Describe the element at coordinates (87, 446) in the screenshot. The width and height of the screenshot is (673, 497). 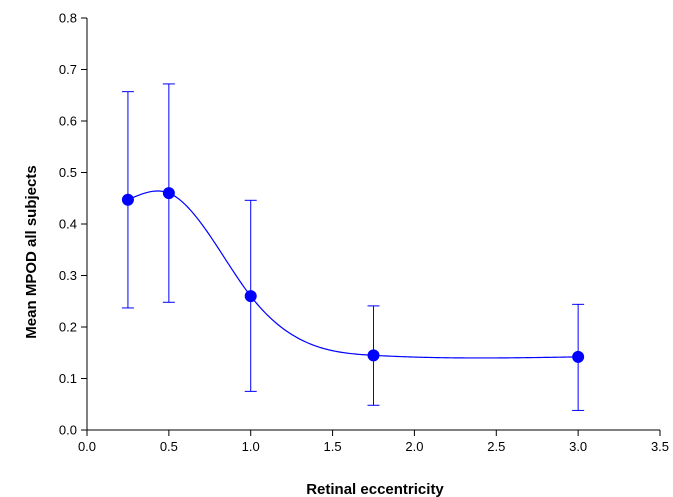
I see `x-tick-label: 0.0` at that location.